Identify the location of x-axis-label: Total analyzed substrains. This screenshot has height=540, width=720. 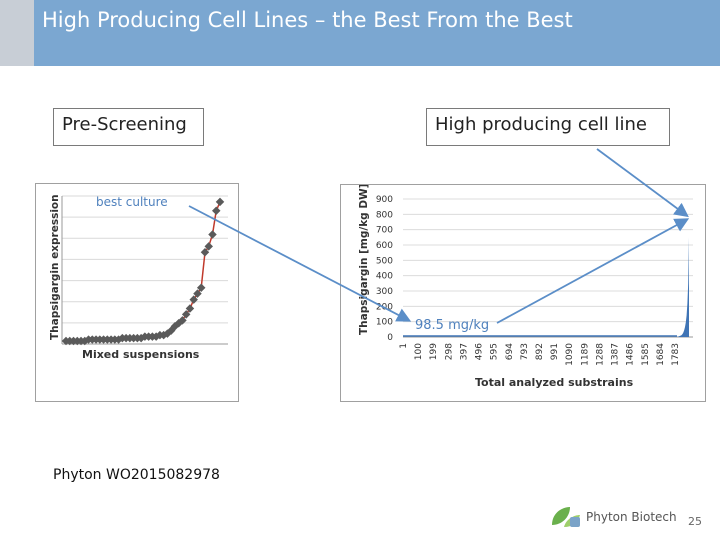
(554, 382).